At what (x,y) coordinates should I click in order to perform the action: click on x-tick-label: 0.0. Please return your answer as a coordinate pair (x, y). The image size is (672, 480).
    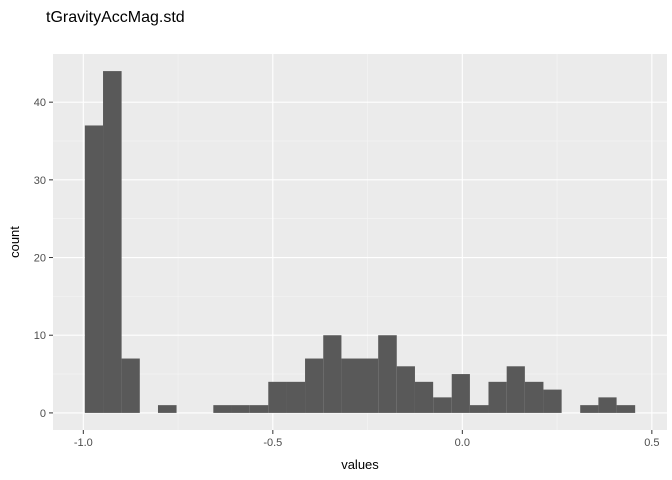
    Looking at the image, I should click on (462, 443).